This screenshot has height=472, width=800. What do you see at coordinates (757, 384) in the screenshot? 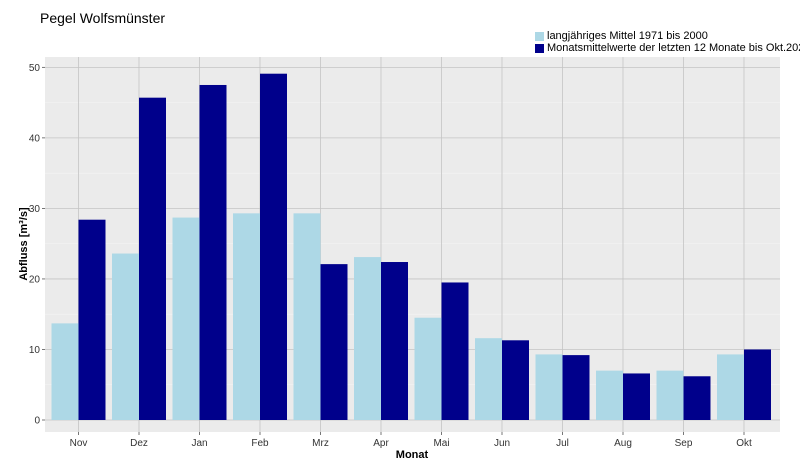
I see `bar-recent-okt` at bounding box center [757, 384].